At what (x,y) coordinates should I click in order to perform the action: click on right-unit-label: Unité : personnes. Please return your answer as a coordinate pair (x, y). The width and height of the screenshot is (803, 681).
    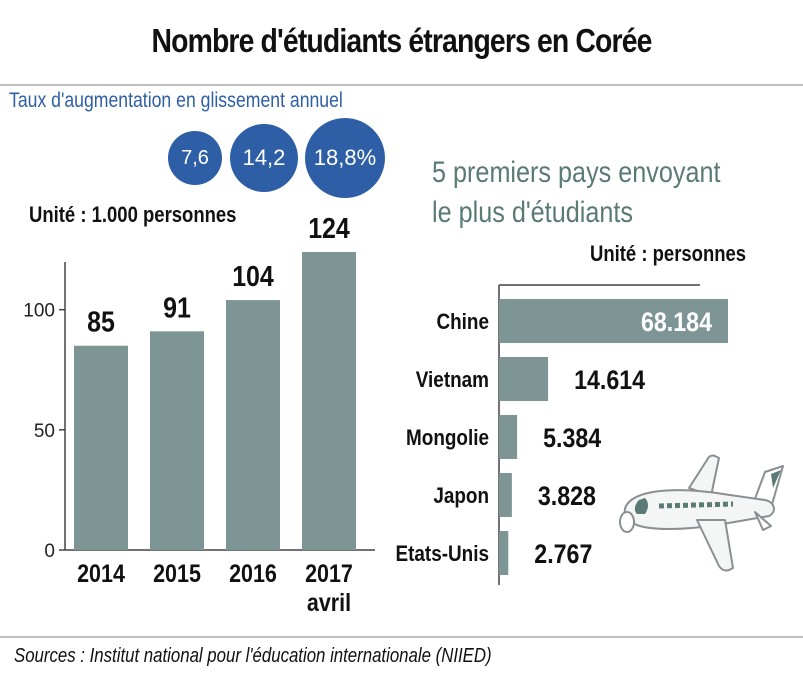
    Looking at the image, I should click on (668, 253).